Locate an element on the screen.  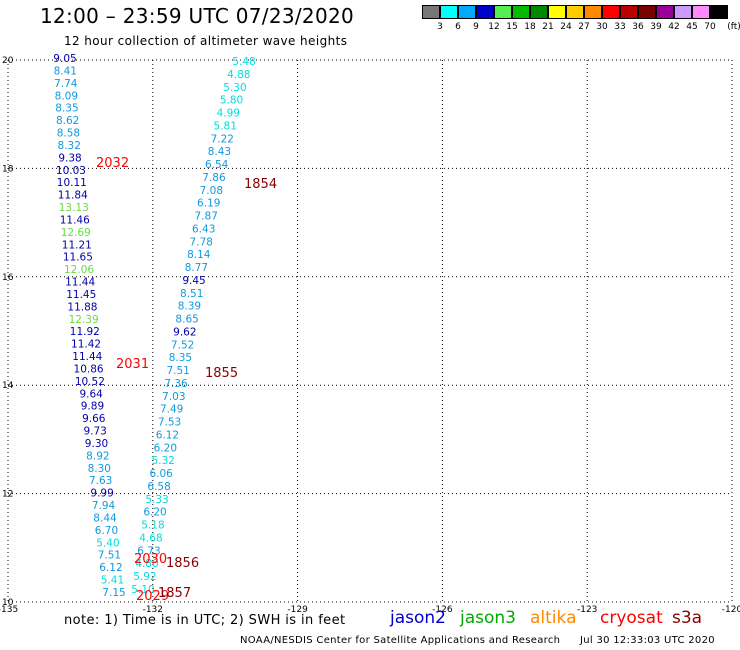
legend-value: 21 is located at coordinates (548, 27).